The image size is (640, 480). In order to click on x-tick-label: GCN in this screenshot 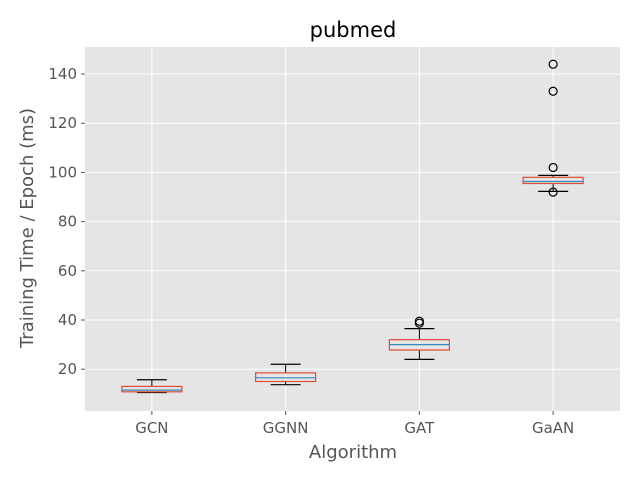, I will do `click(151, 428)`.